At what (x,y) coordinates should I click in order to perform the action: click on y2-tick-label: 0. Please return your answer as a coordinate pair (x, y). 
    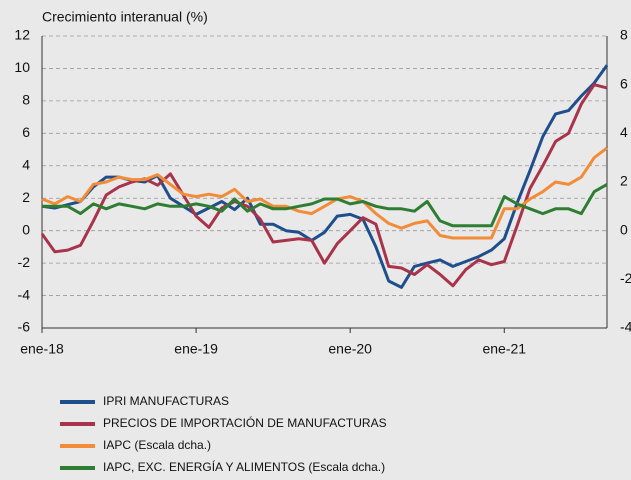
    Looking at the image, I should click on (624, 229).